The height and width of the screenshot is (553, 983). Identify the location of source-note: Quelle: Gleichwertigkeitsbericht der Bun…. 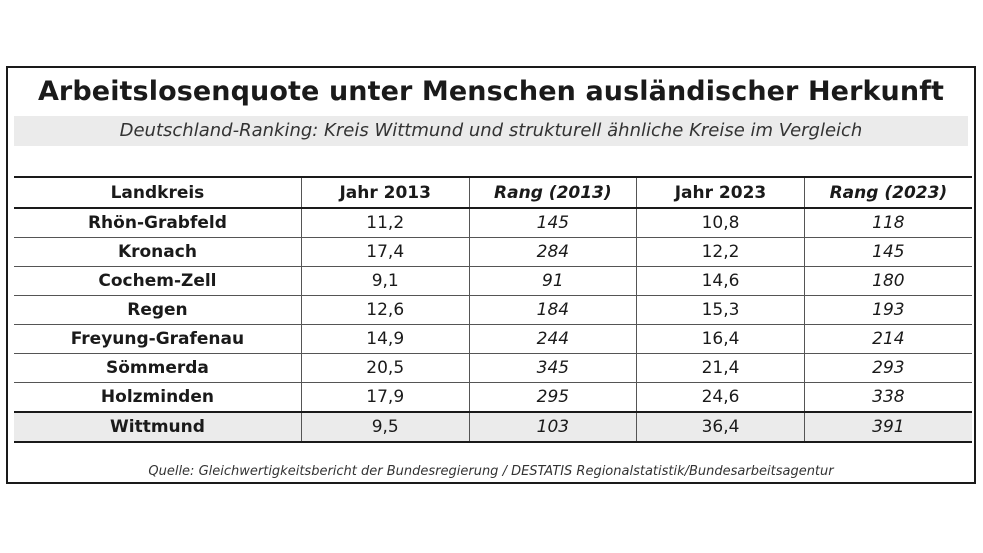
(491, 471).